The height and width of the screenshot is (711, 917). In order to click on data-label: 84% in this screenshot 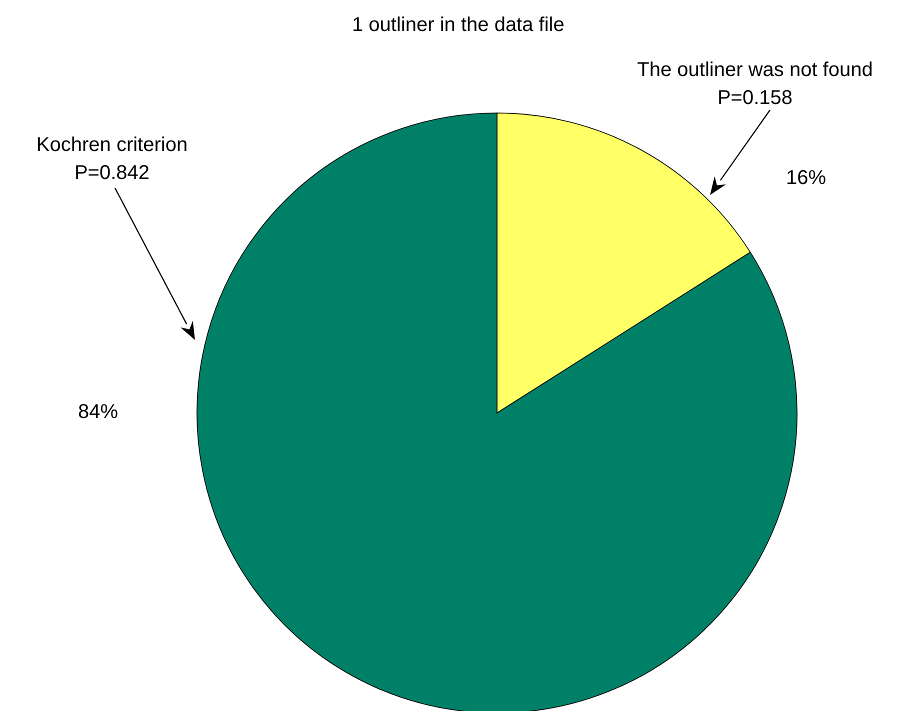, I will do `click(98, 412)`.